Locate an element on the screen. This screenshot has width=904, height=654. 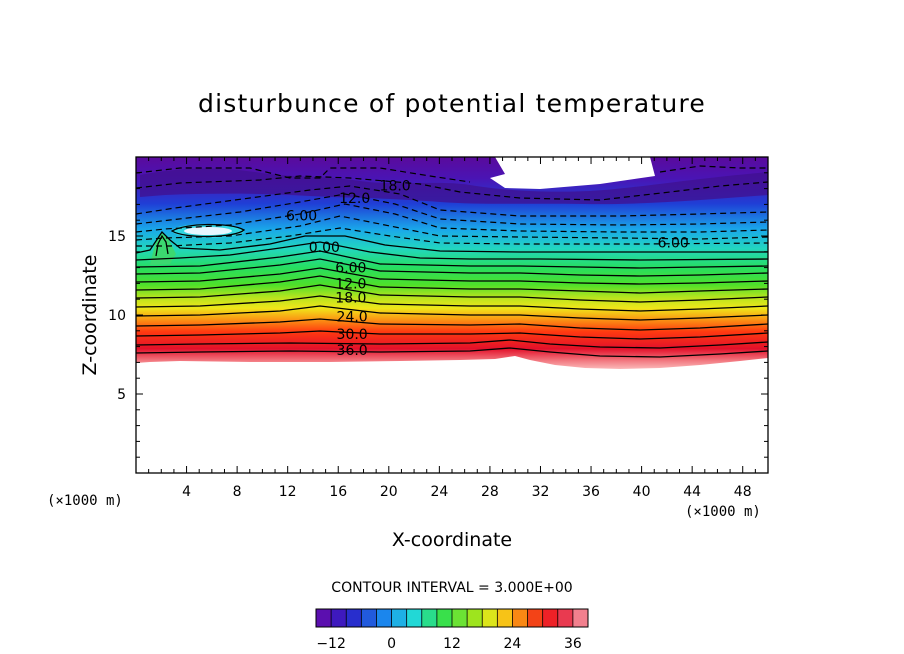
y-tick-label: 10 is located at coordinates (117, 316).